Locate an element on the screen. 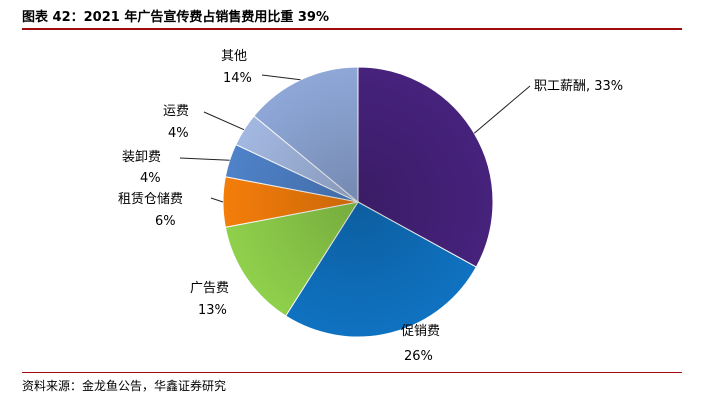 The height and width of the screenshot is (409, 704). slice-value-freight: 4% is located at coordinates (178, 133).